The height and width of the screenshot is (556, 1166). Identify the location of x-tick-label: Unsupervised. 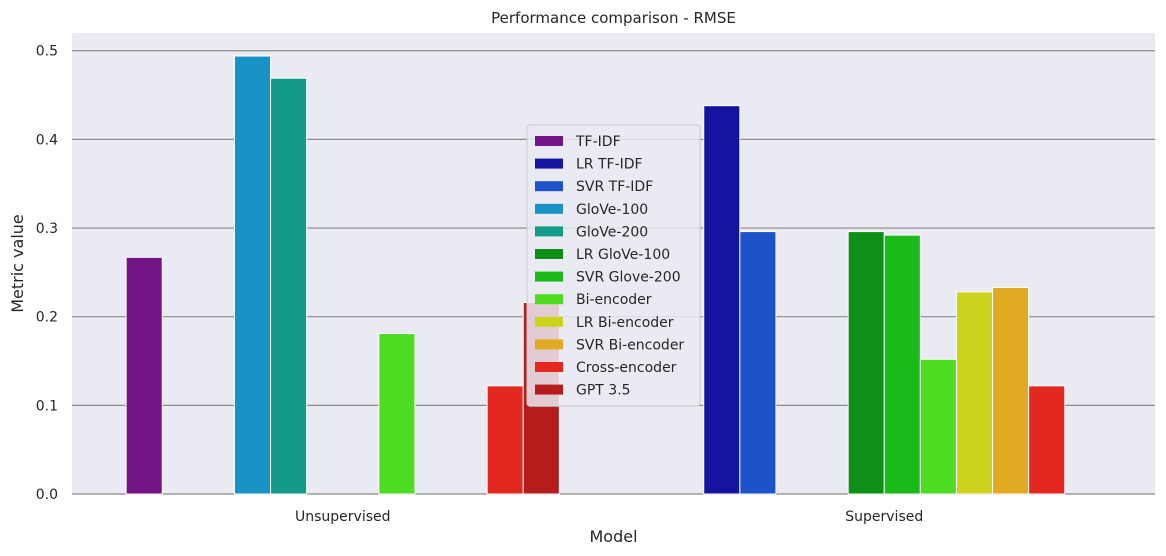
(343, 517).